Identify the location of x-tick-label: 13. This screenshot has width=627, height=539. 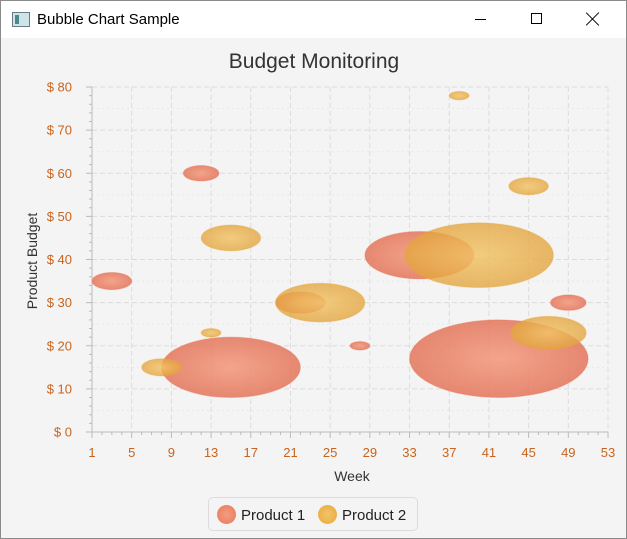
(211, 452).